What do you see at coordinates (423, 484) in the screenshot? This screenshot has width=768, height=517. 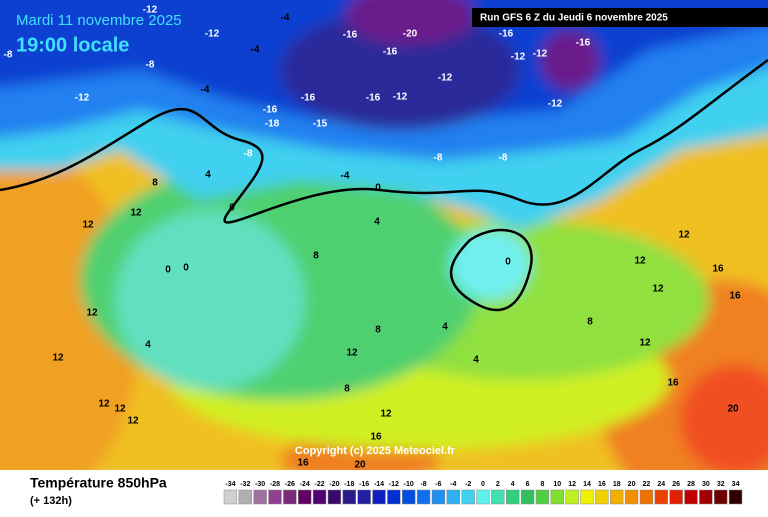 I see `colorbar-tick-label: -8` at bounding box center [423, 484].